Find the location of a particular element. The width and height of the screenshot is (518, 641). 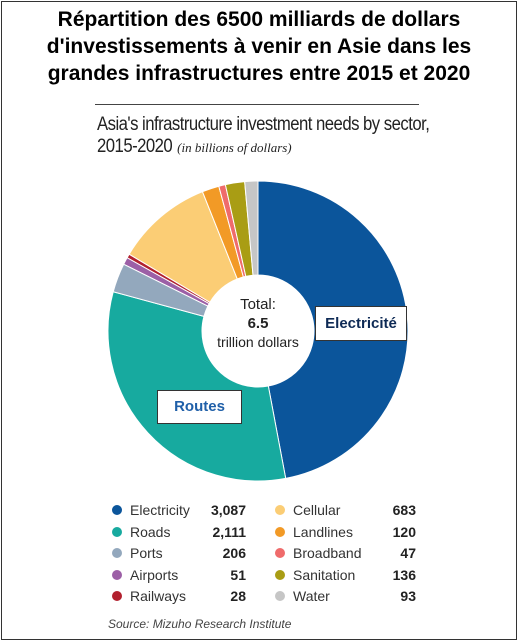

legend-value: 683 is located at coordinates (404, 510).